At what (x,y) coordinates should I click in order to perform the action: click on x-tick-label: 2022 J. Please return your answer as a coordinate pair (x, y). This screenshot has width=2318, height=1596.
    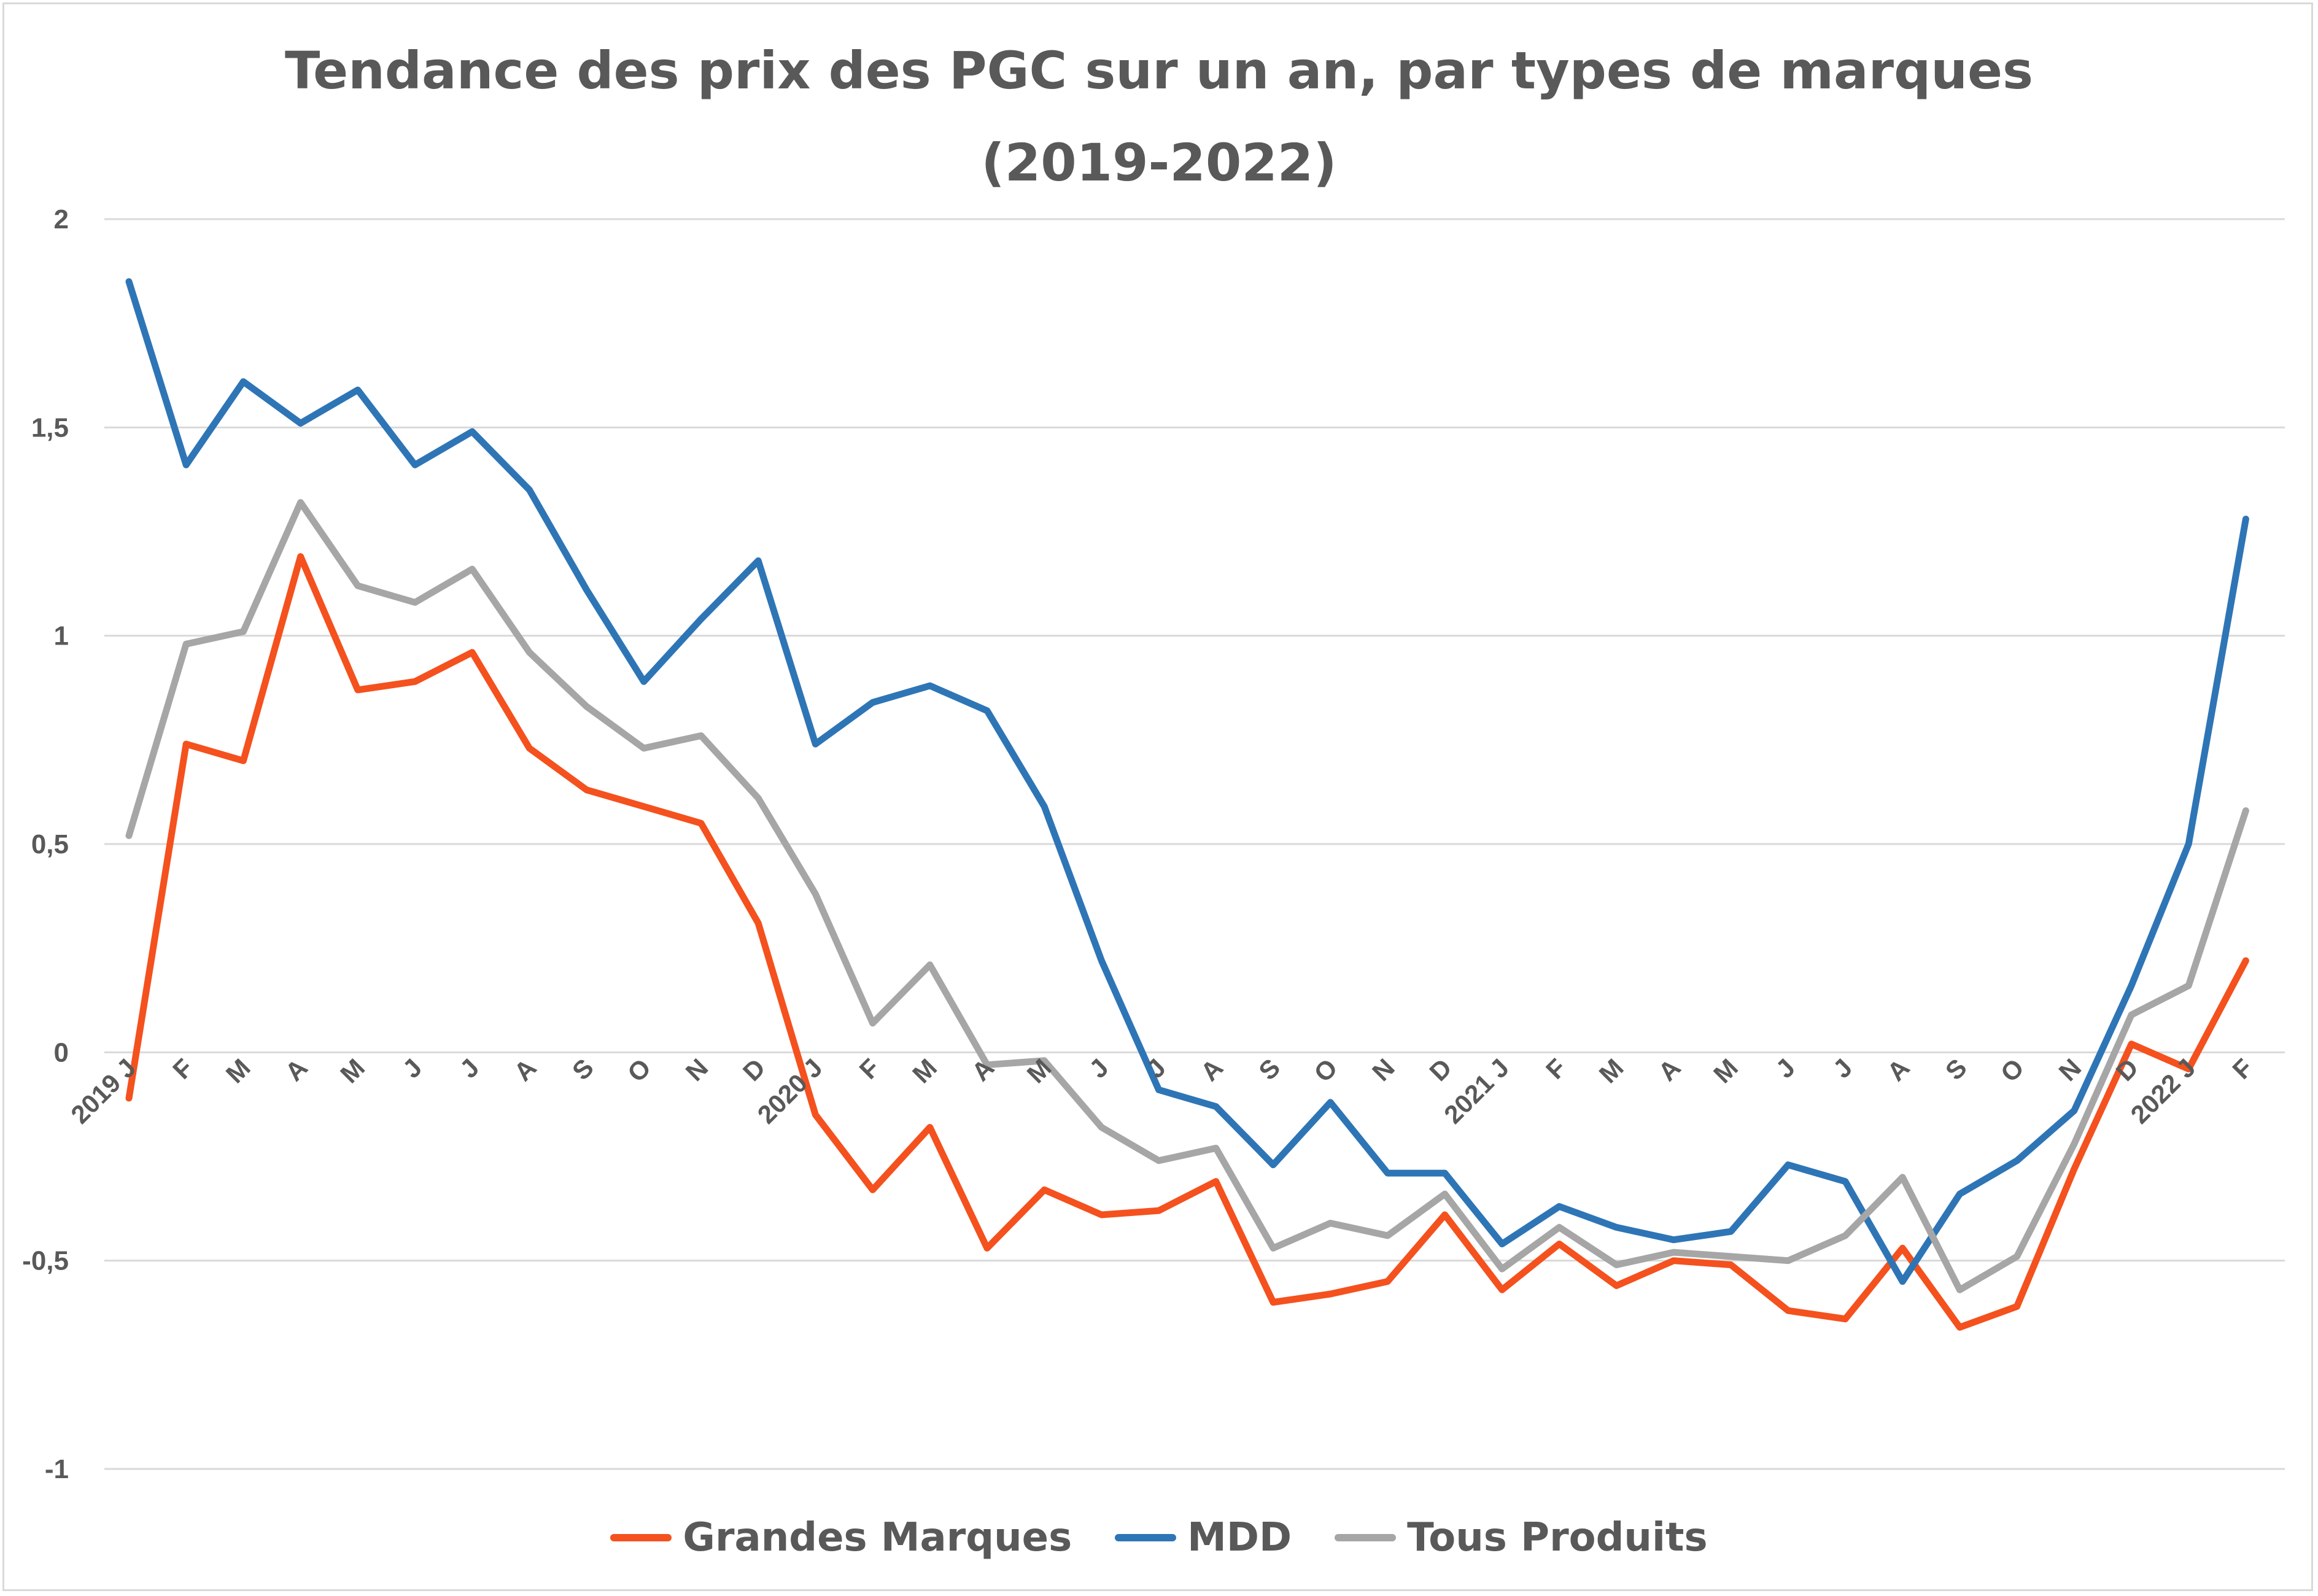
    Looking at the image, I should click on (2163, 1091).